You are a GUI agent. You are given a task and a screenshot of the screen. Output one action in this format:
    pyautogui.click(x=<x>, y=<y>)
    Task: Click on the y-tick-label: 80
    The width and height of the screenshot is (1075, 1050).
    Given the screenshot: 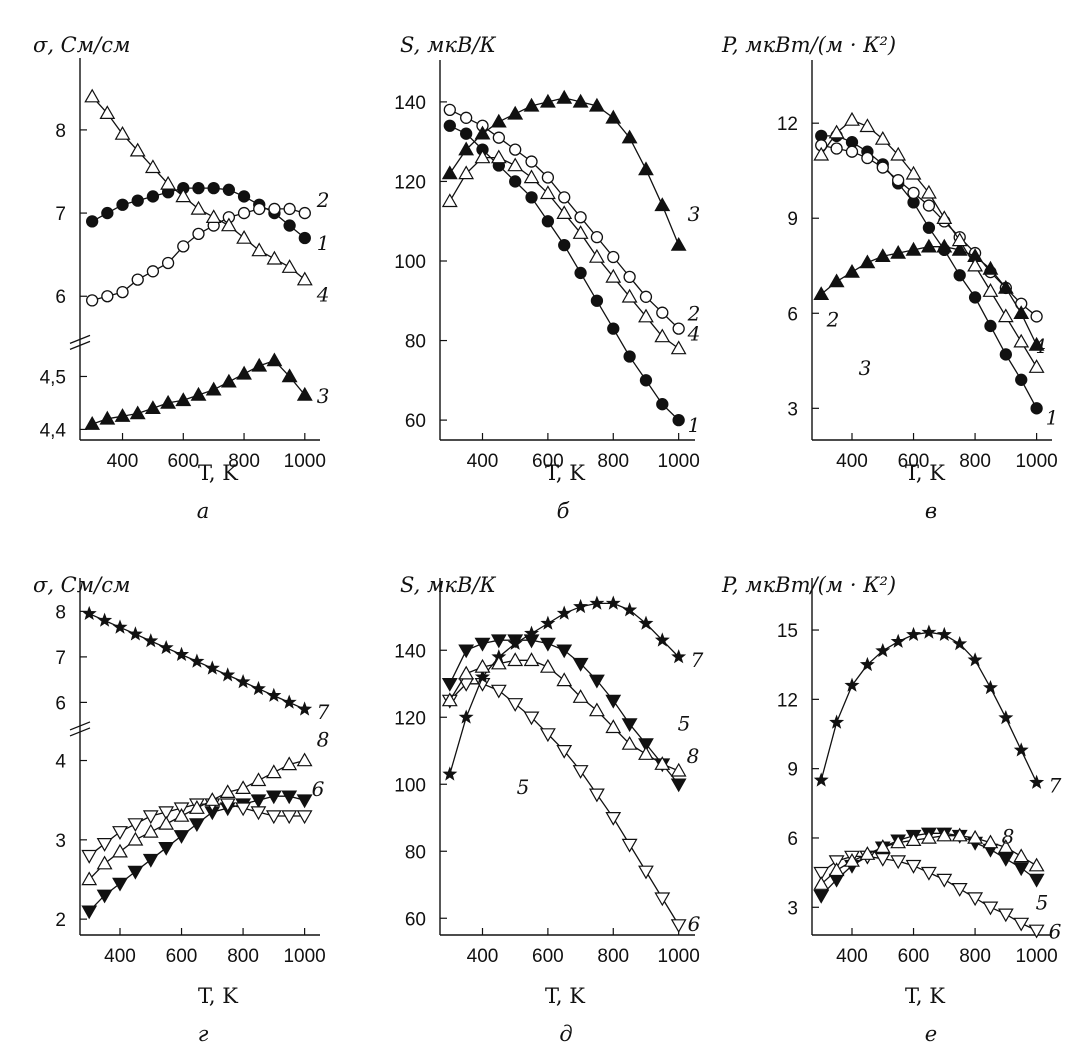 What is the action you would take?
    pyautogui.click(x=415, y=342)
    